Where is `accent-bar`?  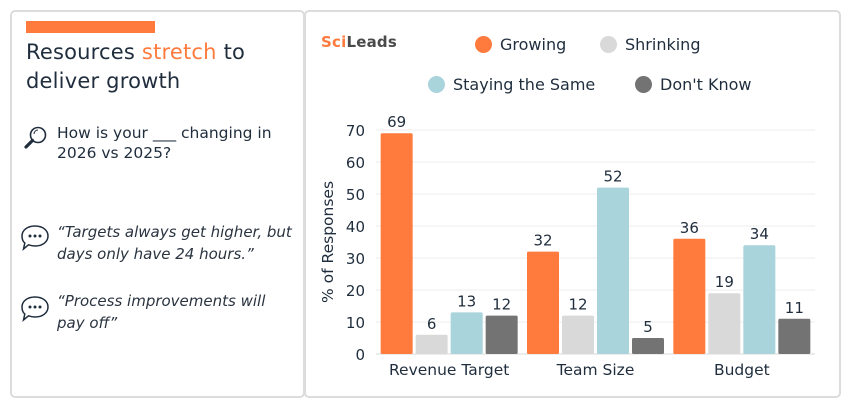
accent-bar is located at coordinates (90, 27).